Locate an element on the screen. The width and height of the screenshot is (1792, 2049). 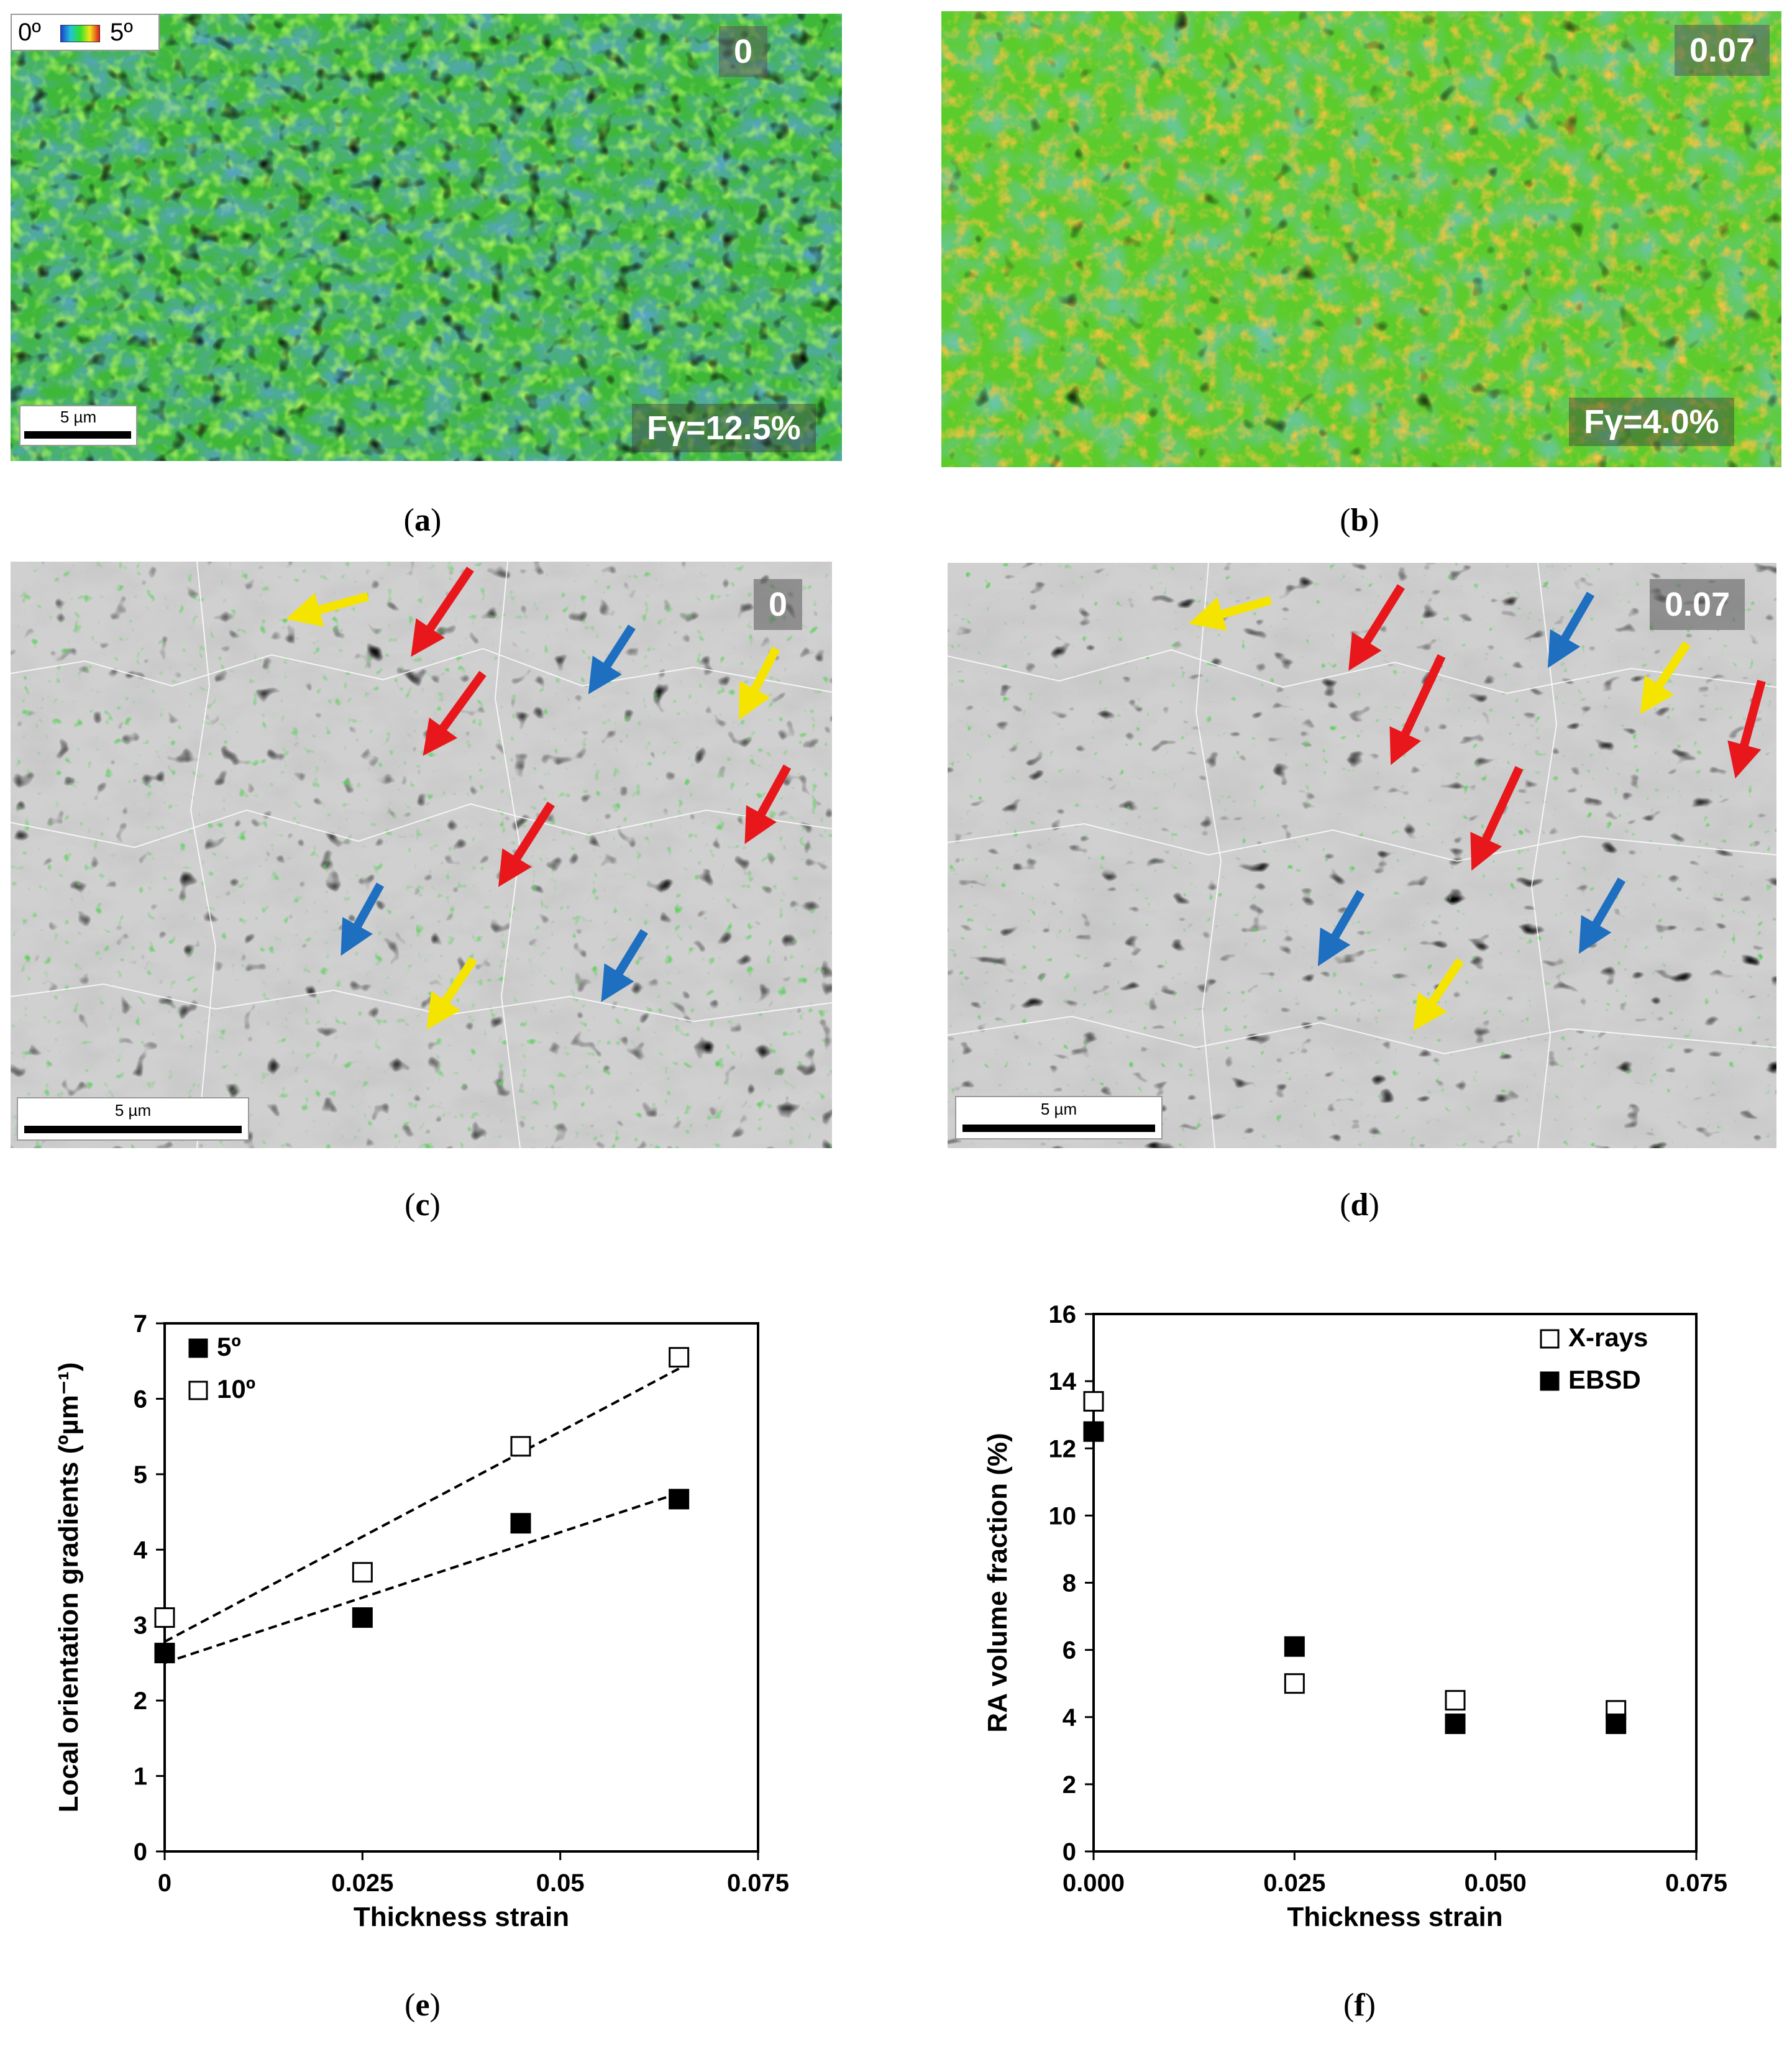
y-axis-label: Local orientation gradients (ºµm⁻¹) is located at coordinates (68, 1587).